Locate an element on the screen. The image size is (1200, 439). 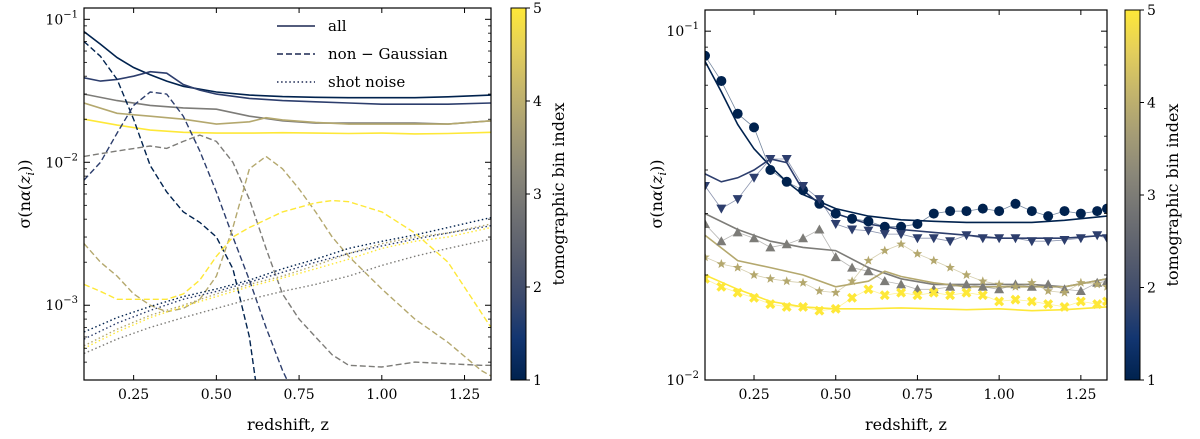
right-colorbar-tick-label: 2 is located at coordinates (1151, 289).